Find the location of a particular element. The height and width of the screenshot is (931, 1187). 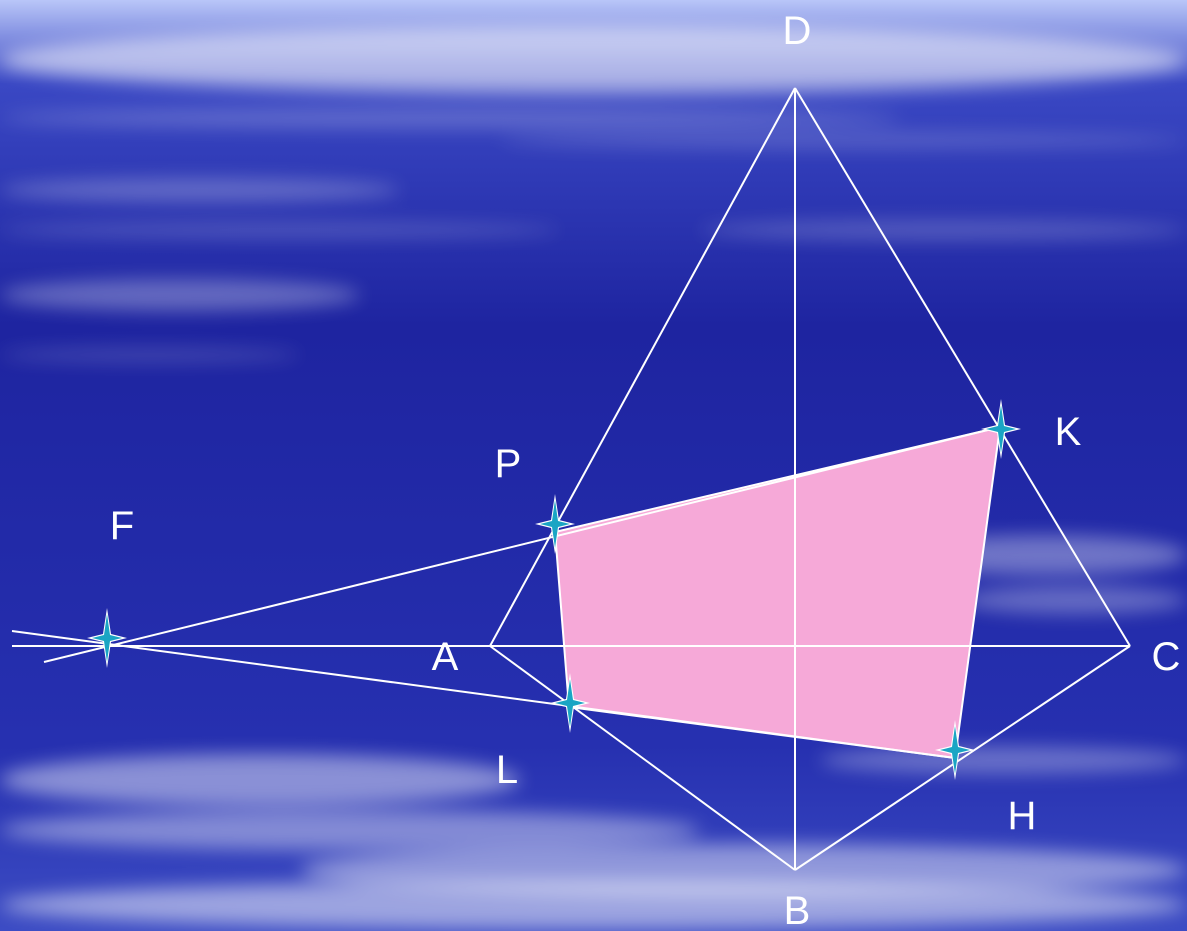

edge-AB is located at coordinates (642, 758).